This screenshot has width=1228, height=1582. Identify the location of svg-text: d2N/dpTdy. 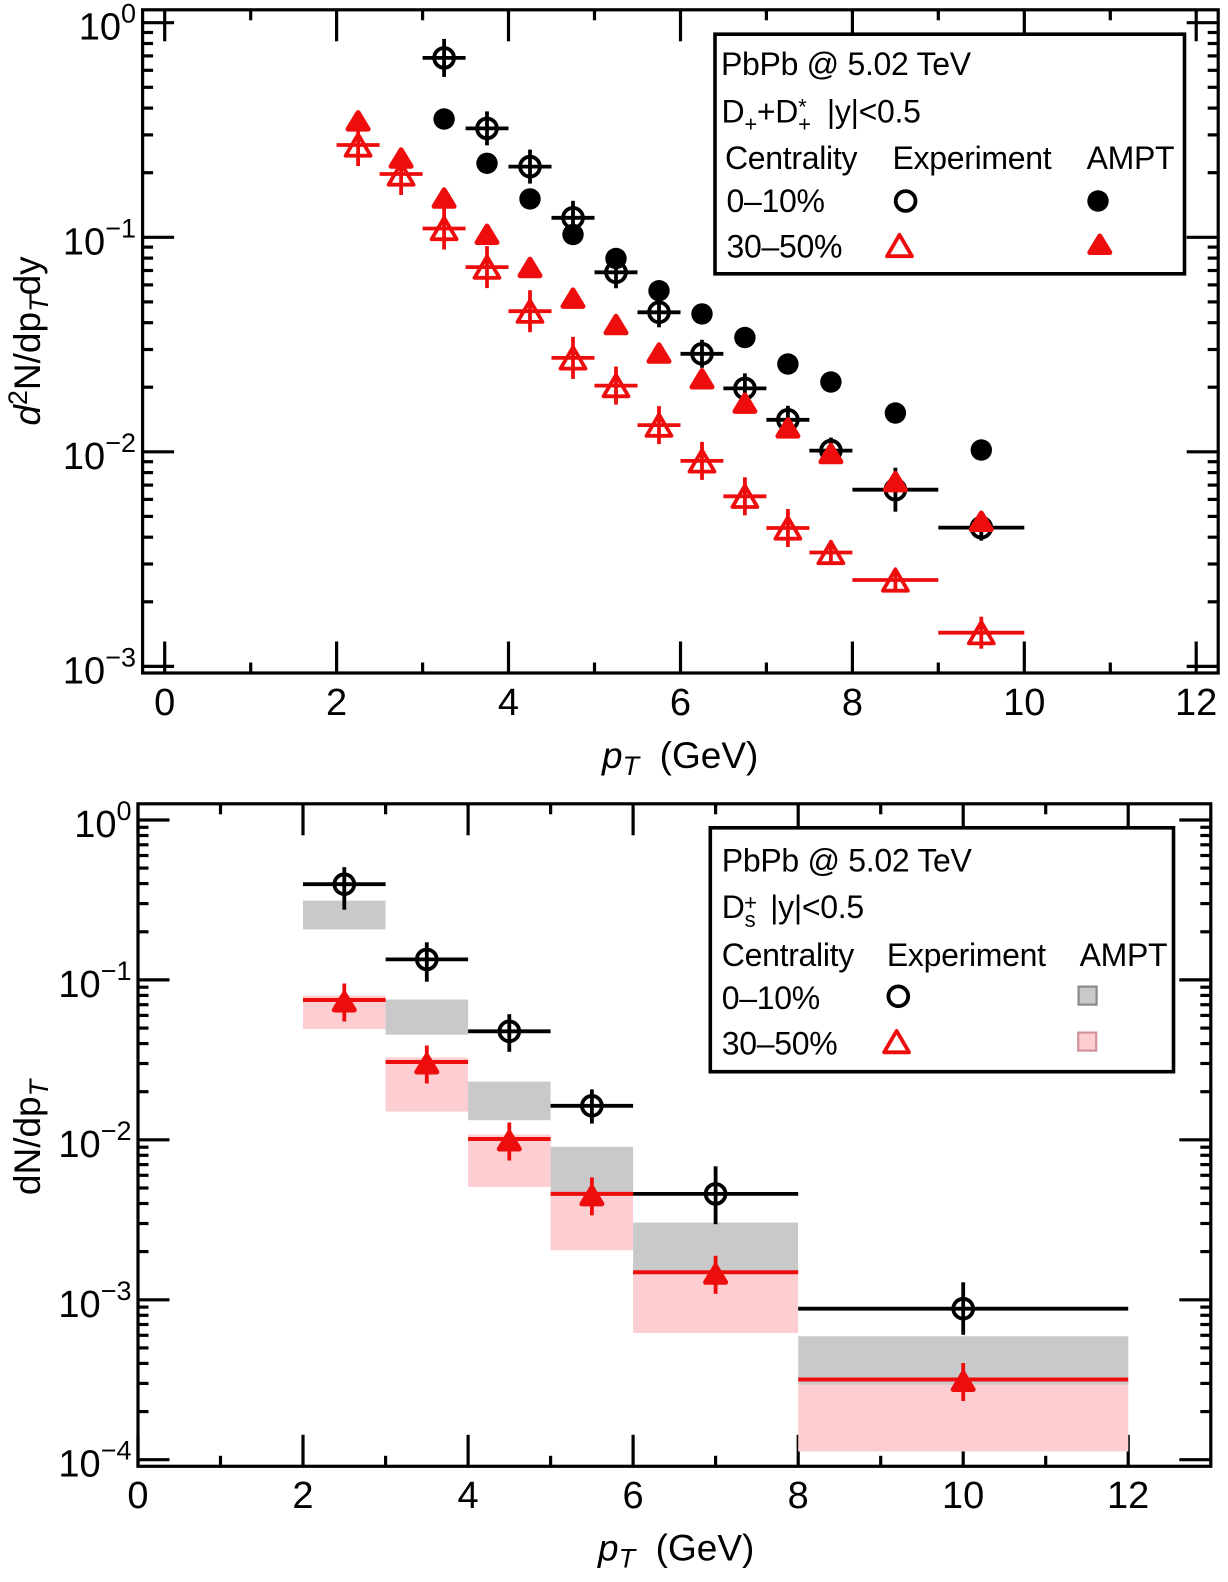
(28, 341).